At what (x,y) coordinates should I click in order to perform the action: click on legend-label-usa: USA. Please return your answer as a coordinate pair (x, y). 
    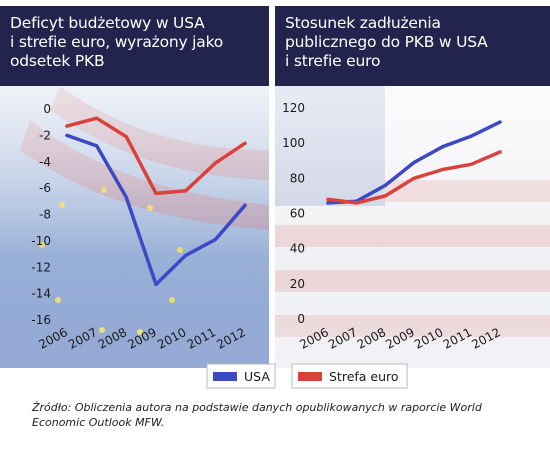
    Looking at the image, I should click on (257, 376).